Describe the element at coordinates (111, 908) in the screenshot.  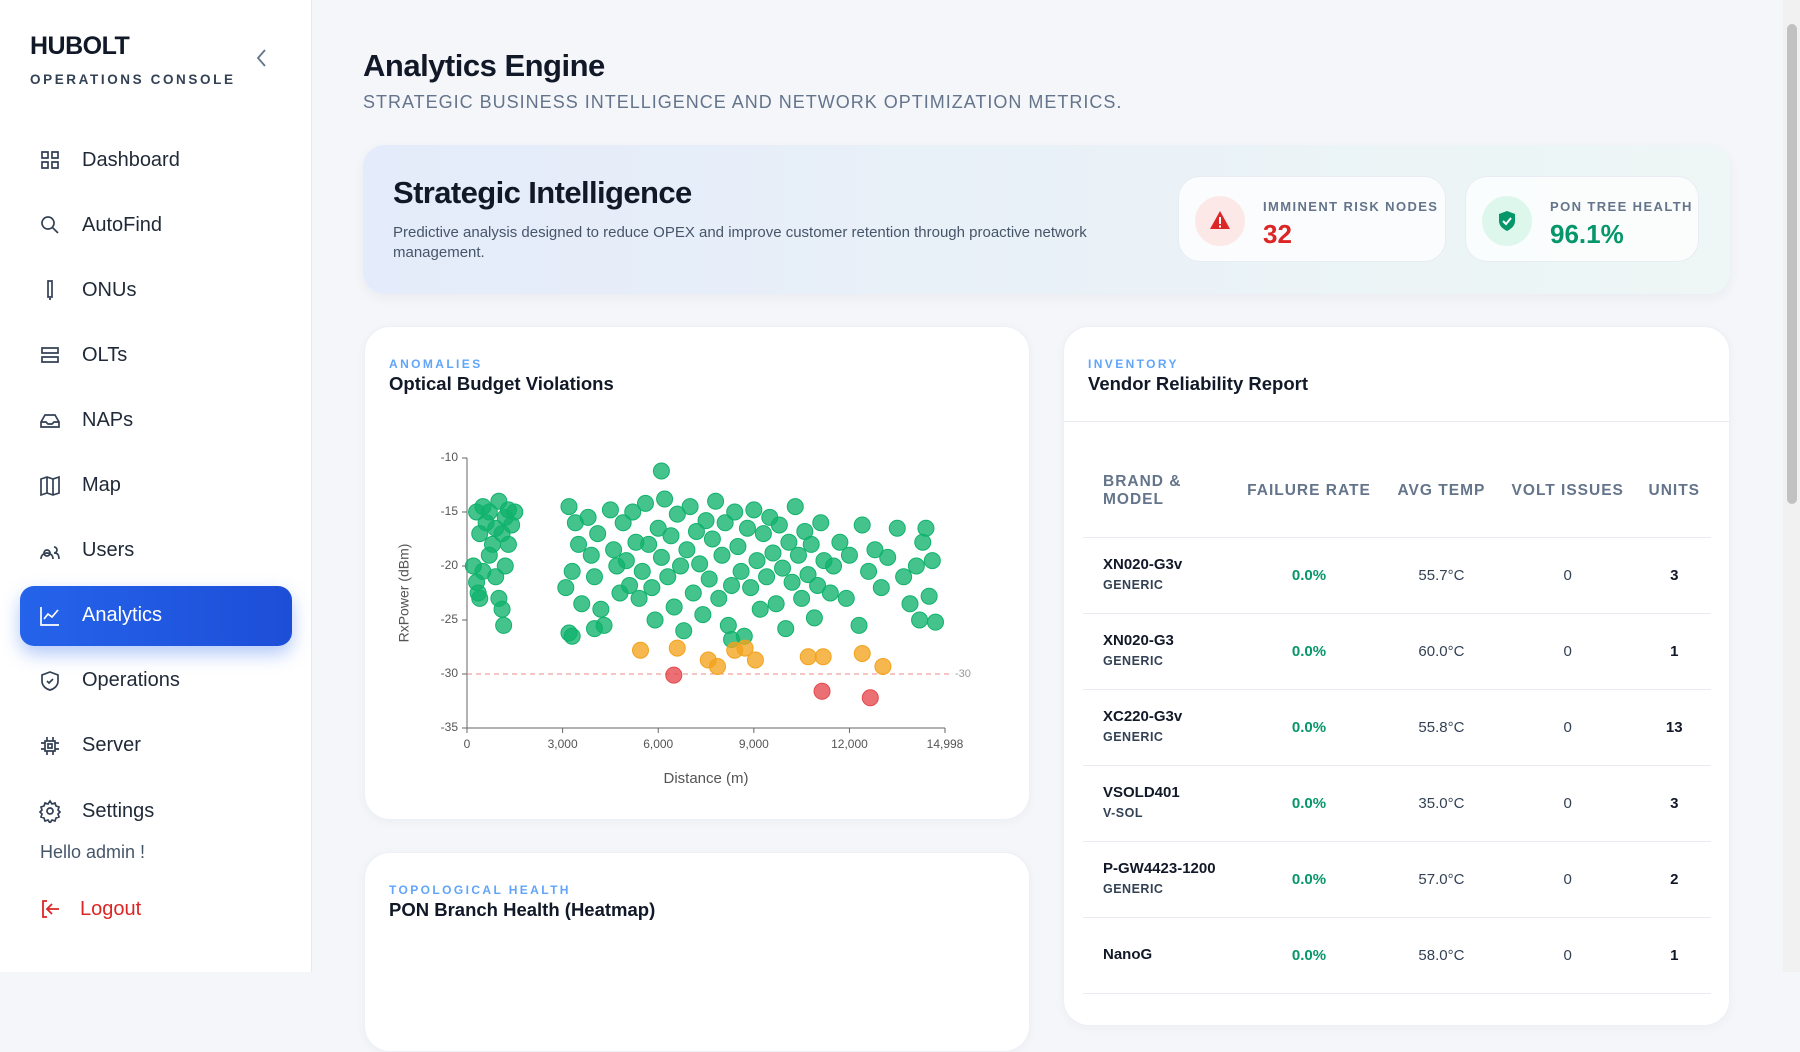
I see `logout-label: Logout` at that location.